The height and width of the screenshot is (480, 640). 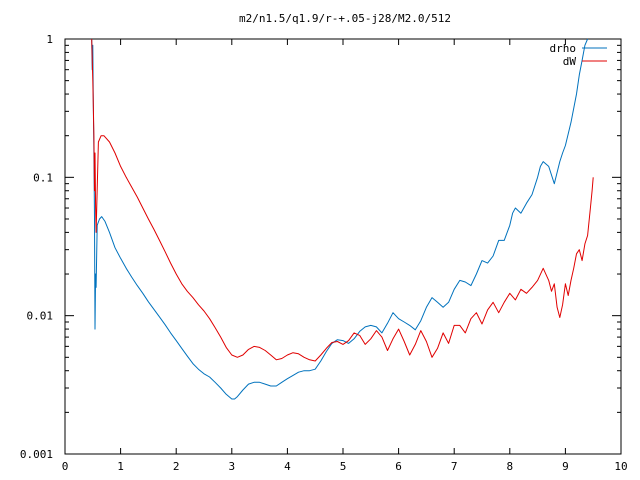 What do you see at coordinates (570, 61) in the screenshot?
I see `legend-label-dW: dW` at bounding box center [570, 61].